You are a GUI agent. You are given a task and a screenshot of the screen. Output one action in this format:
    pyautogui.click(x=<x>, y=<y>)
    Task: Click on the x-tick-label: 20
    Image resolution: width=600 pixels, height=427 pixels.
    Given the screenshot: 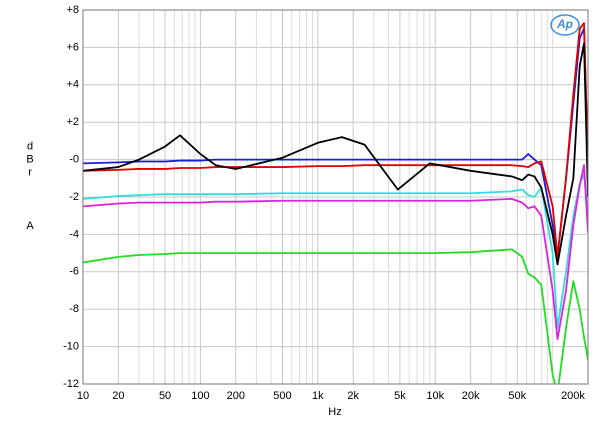 What is the action you would take?
    pyautogui.click(x=118, y=396)
    